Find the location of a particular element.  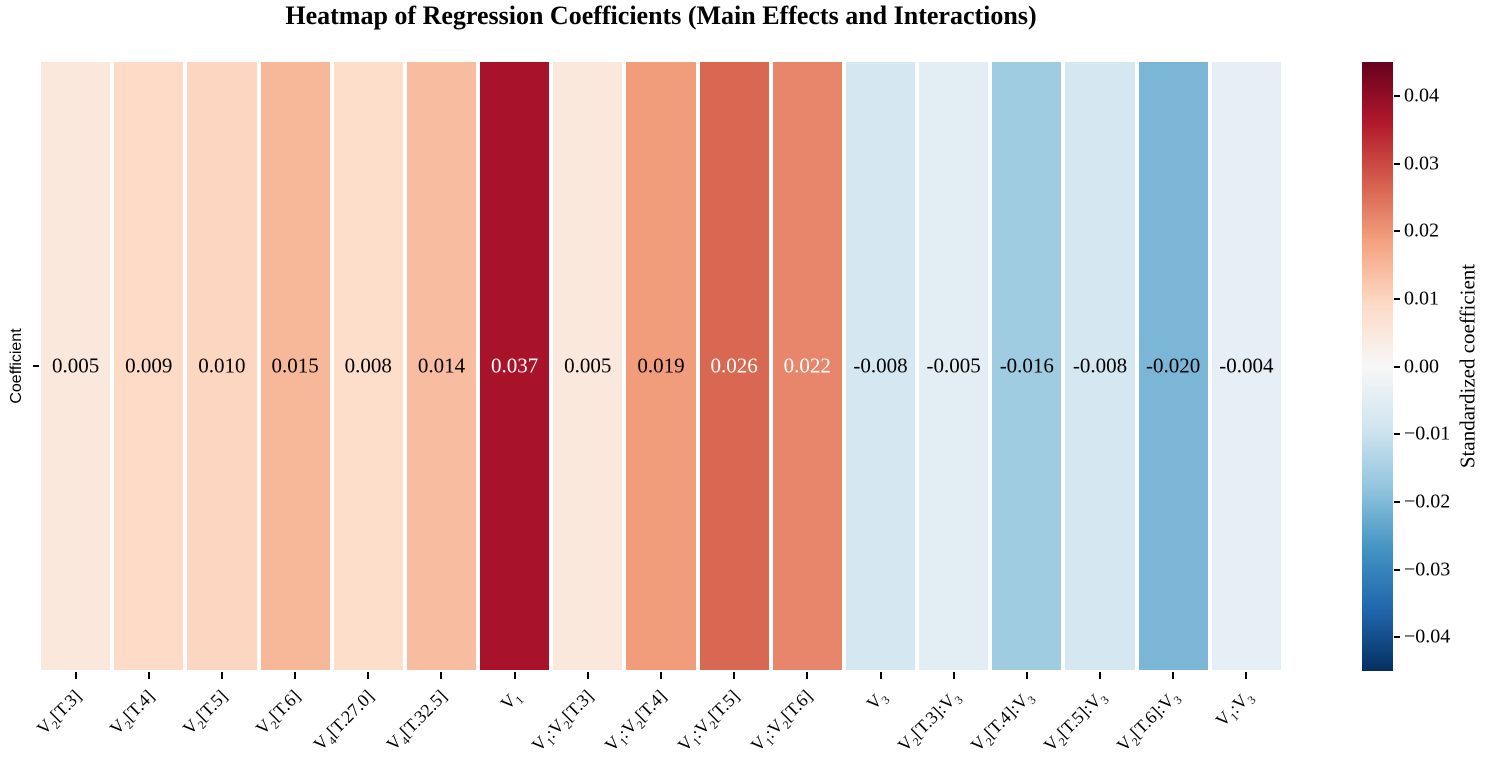

x-tick-label: V2[T.4] is located at coordinates (131, 712).